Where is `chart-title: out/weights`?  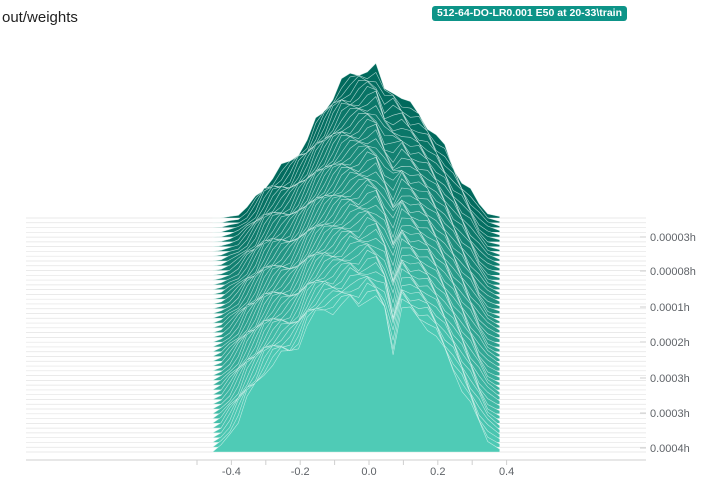
chart-title: out/weights is located at coordinates (40, 17).